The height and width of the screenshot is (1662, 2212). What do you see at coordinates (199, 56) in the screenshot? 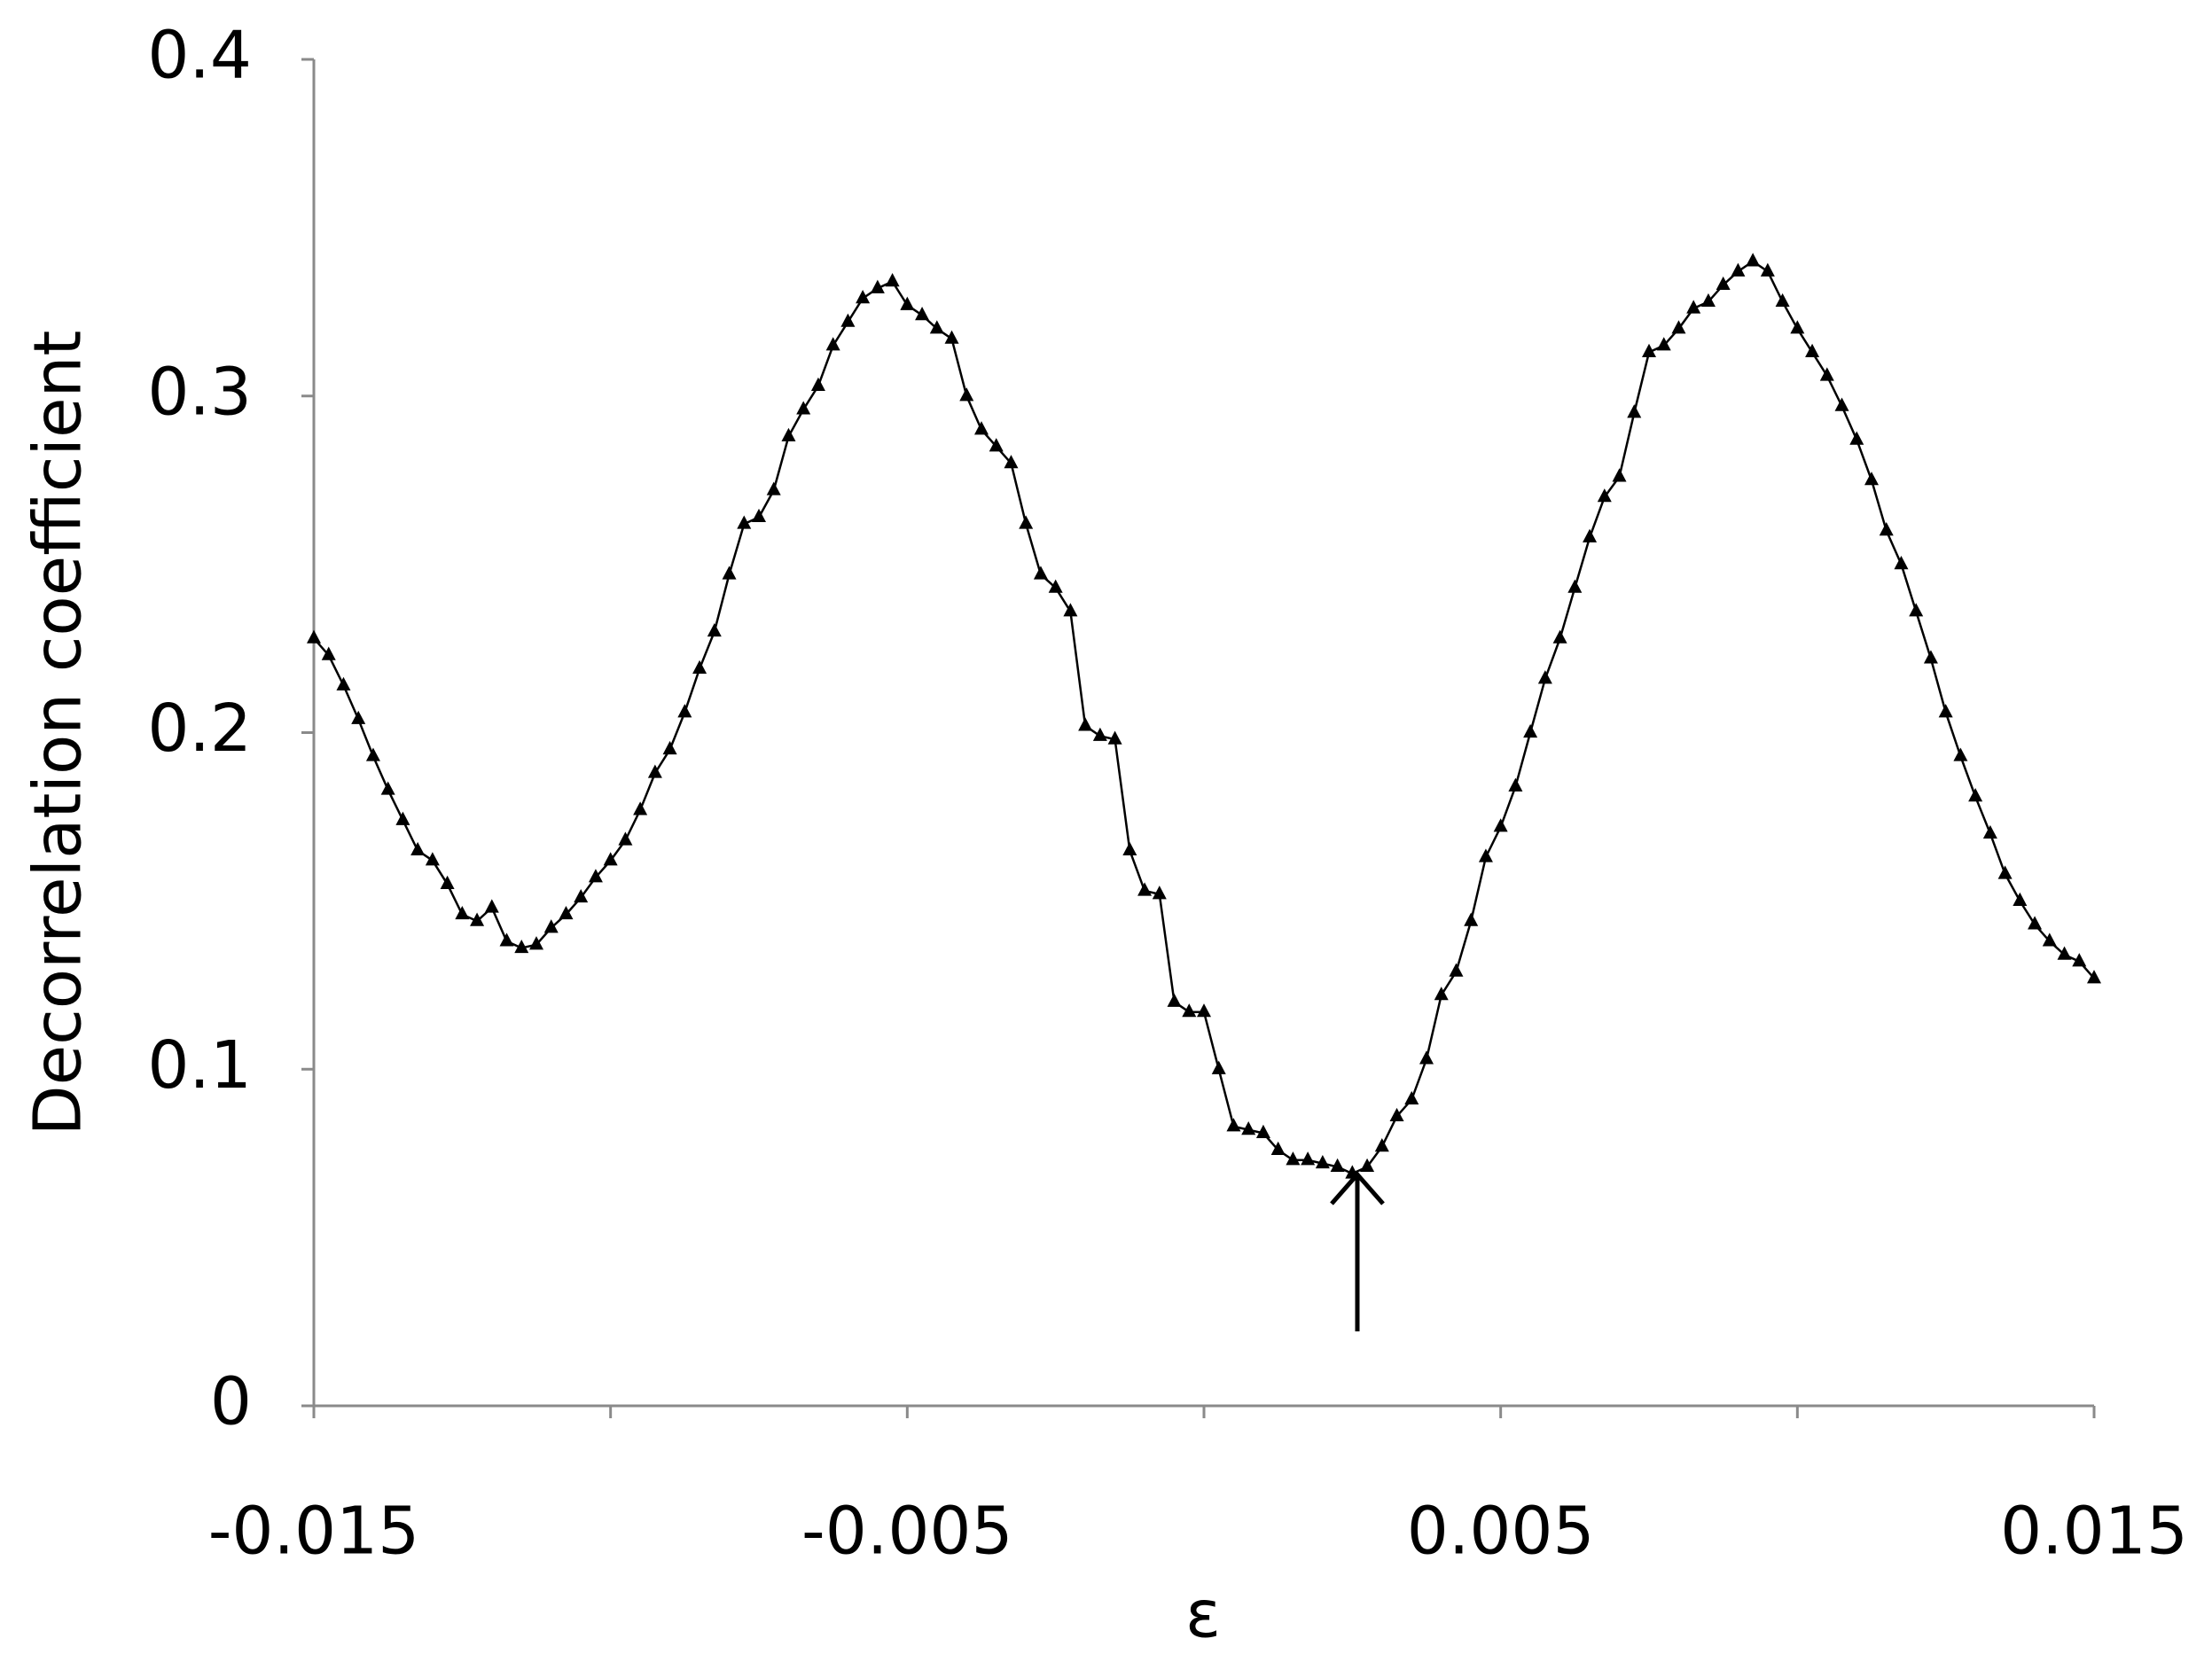
I see `y-tick-label: 0.4` at bounding box center [199, 56].